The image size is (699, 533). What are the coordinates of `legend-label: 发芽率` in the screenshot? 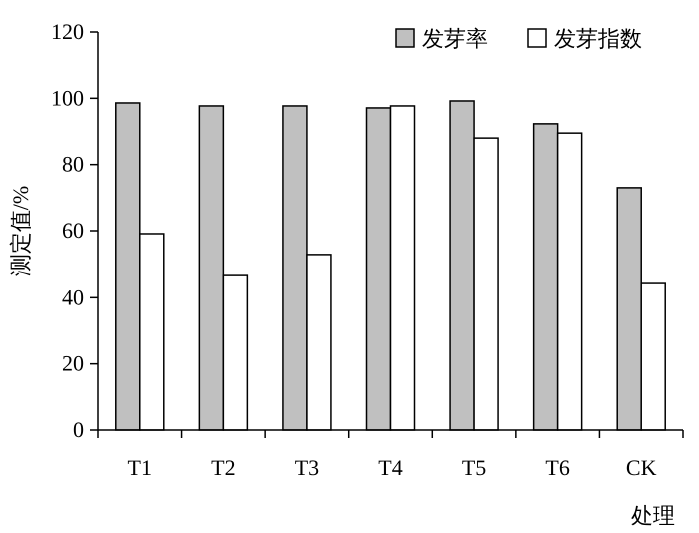 It's located at (455, 38).